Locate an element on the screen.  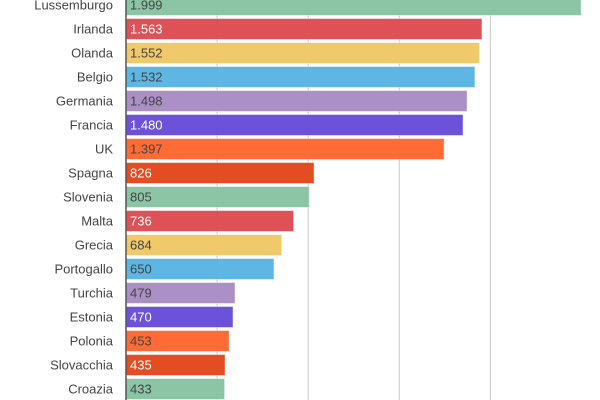
category-label: Olanda is located at coordinates (92, 53).